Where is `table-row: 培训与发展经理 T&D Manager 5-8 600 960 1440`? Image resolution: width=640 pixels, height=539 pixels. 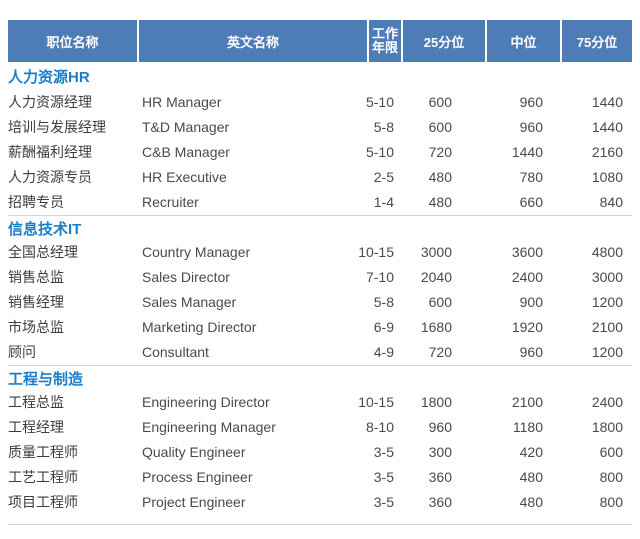 table-row: 培训与发展经理 T&D Manager 5-8 600 960 1440 is located at coordinates (320, 127).